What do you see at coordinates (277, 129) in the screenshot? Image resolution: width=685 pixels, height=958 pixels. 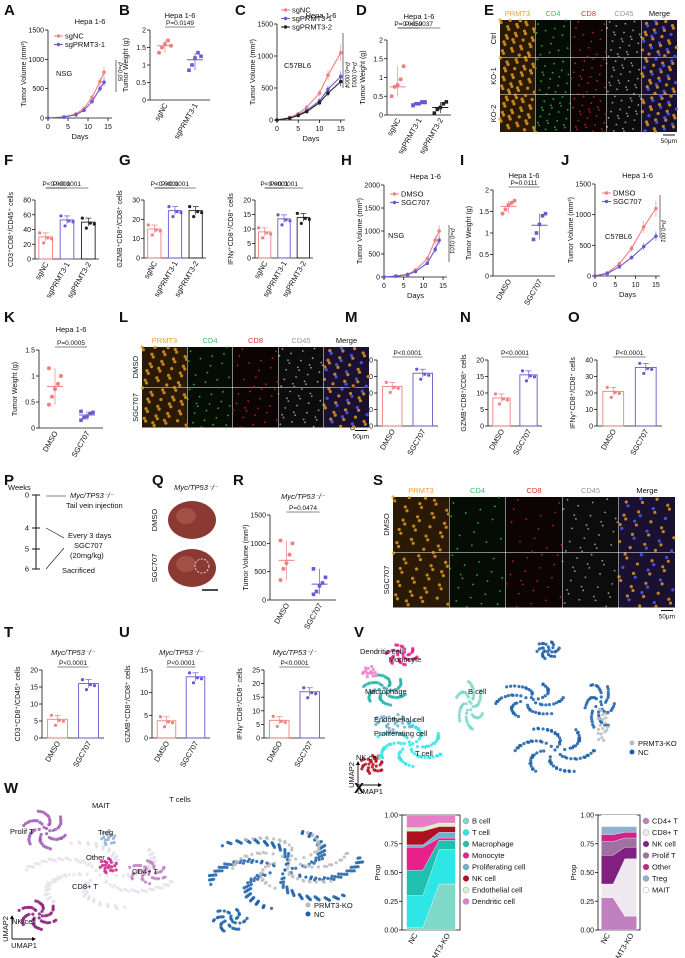 I see `chart-C-x-tick-label: 0` at bounding box center [277, 129].